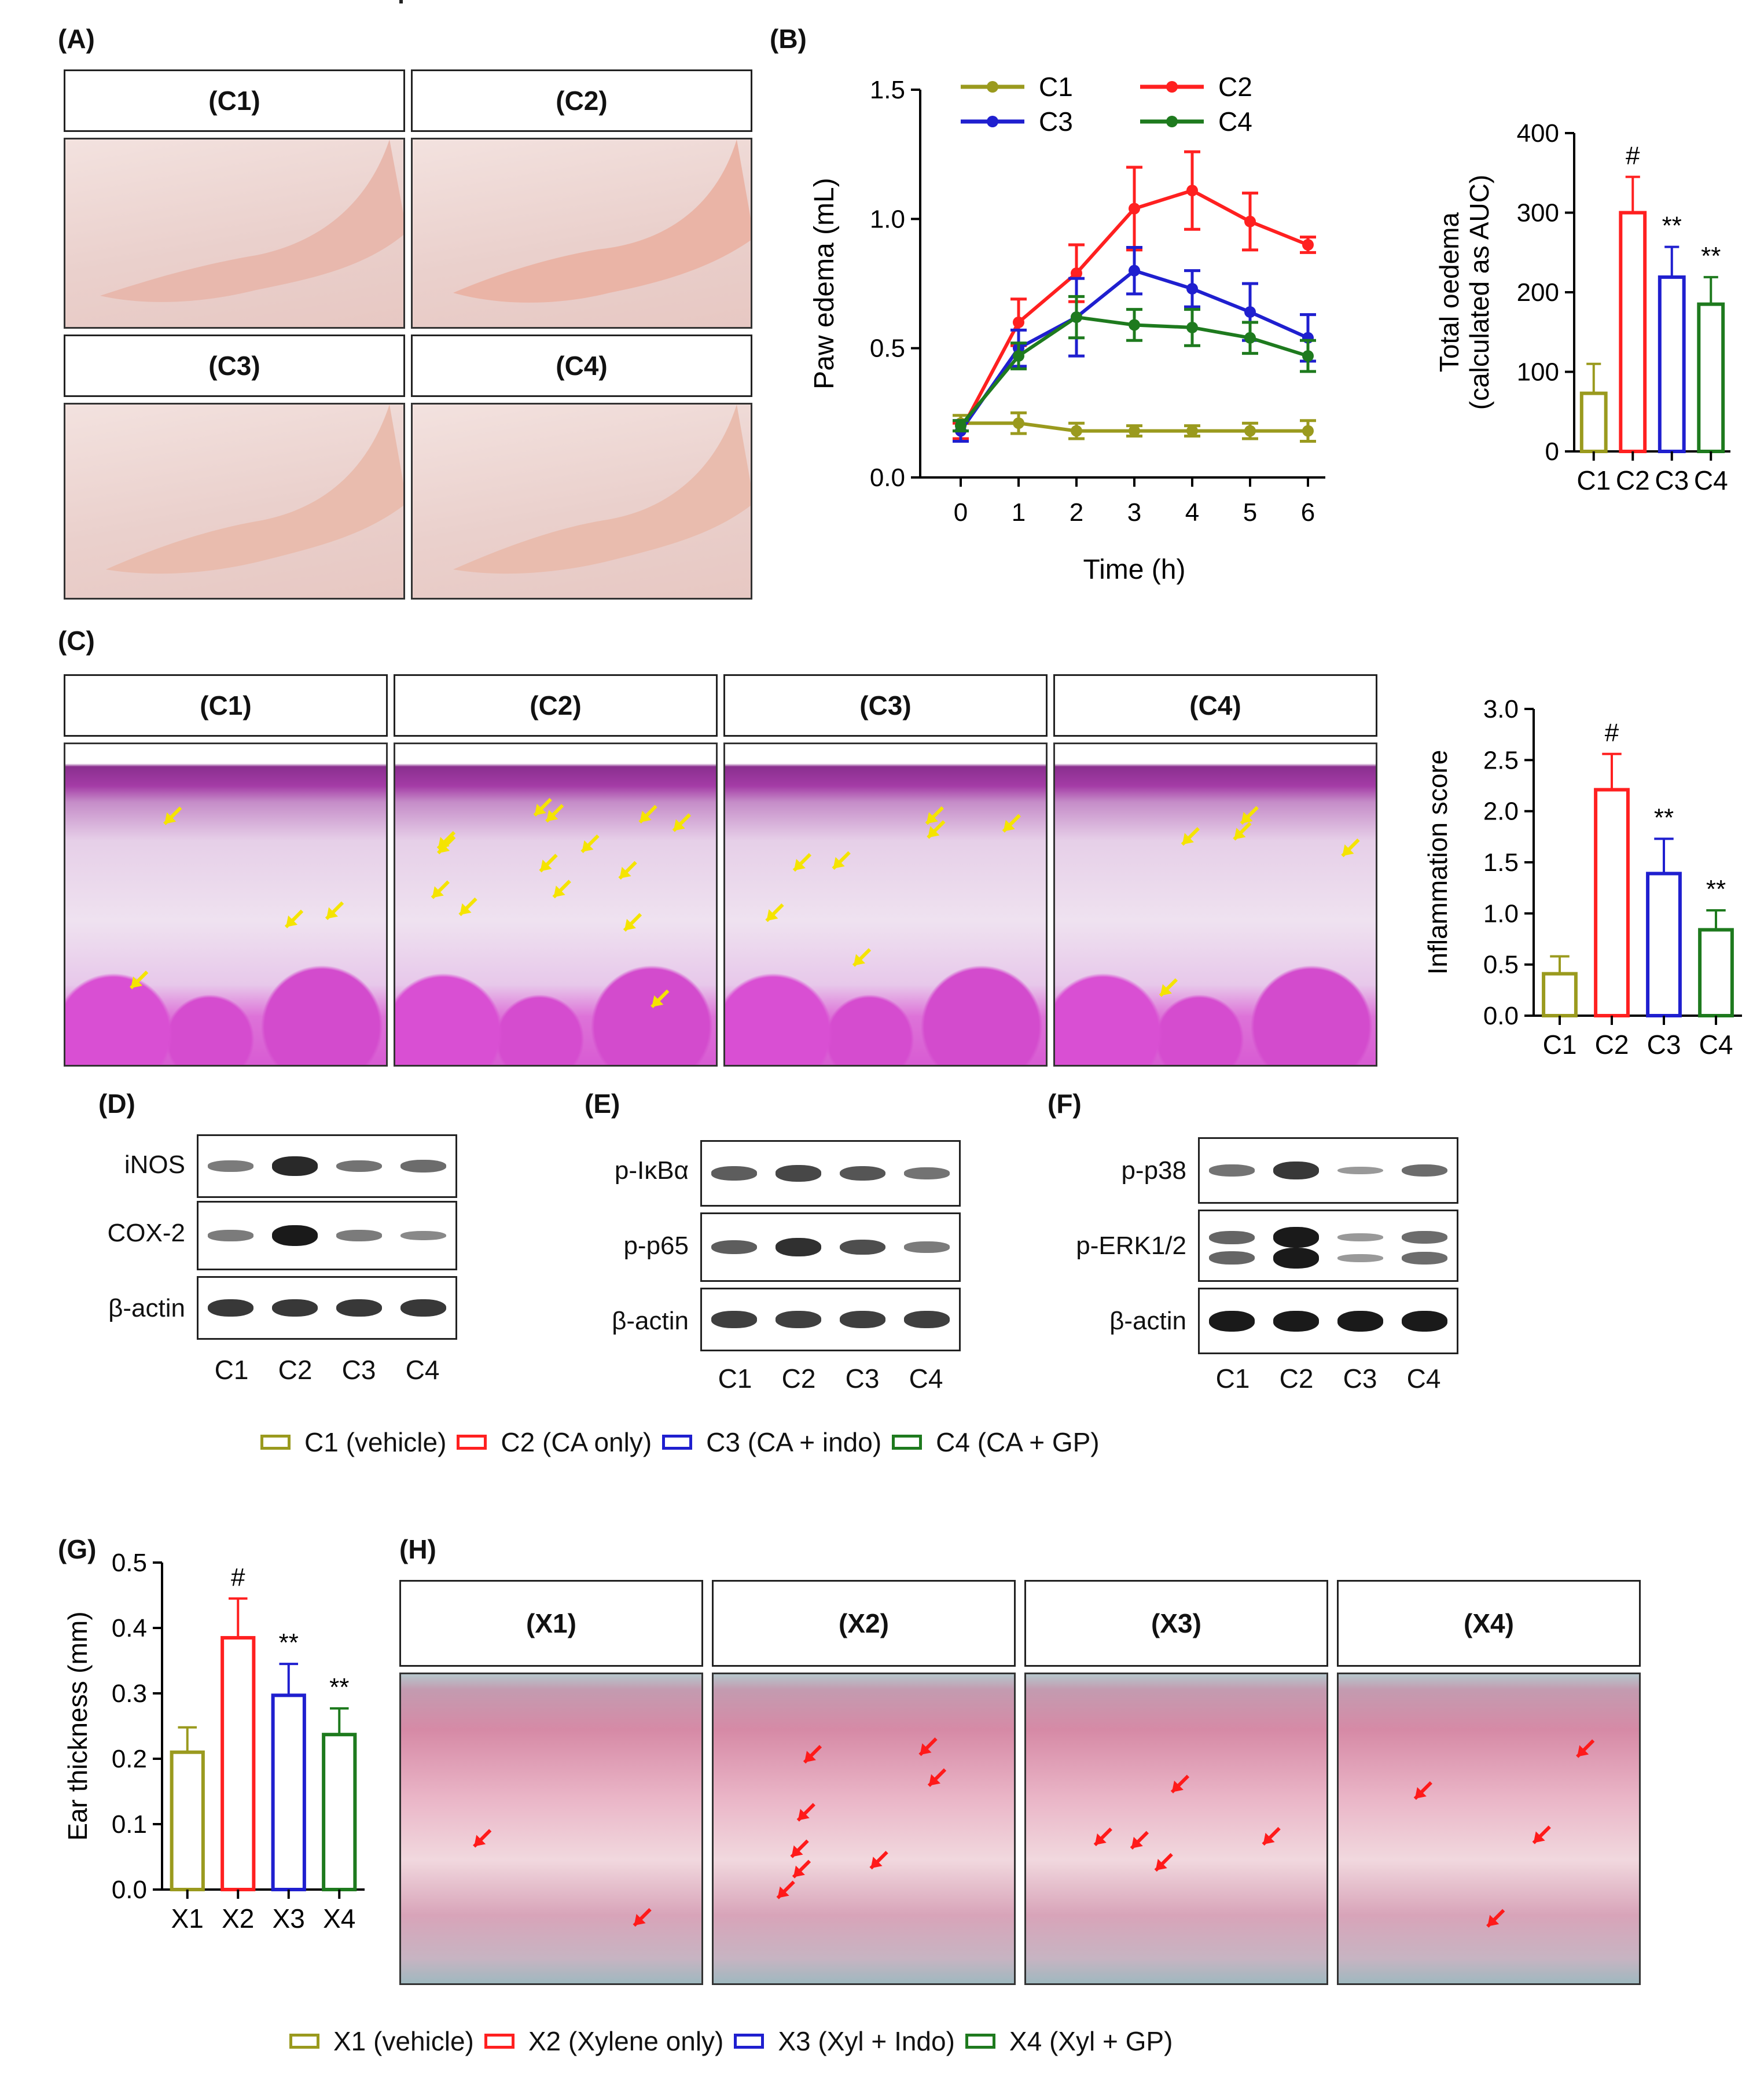  What do you see at coordinates (129, 1693) in the screenshot?
I see `y-tick-label: 0.3` at bounding box center [129, 1693].